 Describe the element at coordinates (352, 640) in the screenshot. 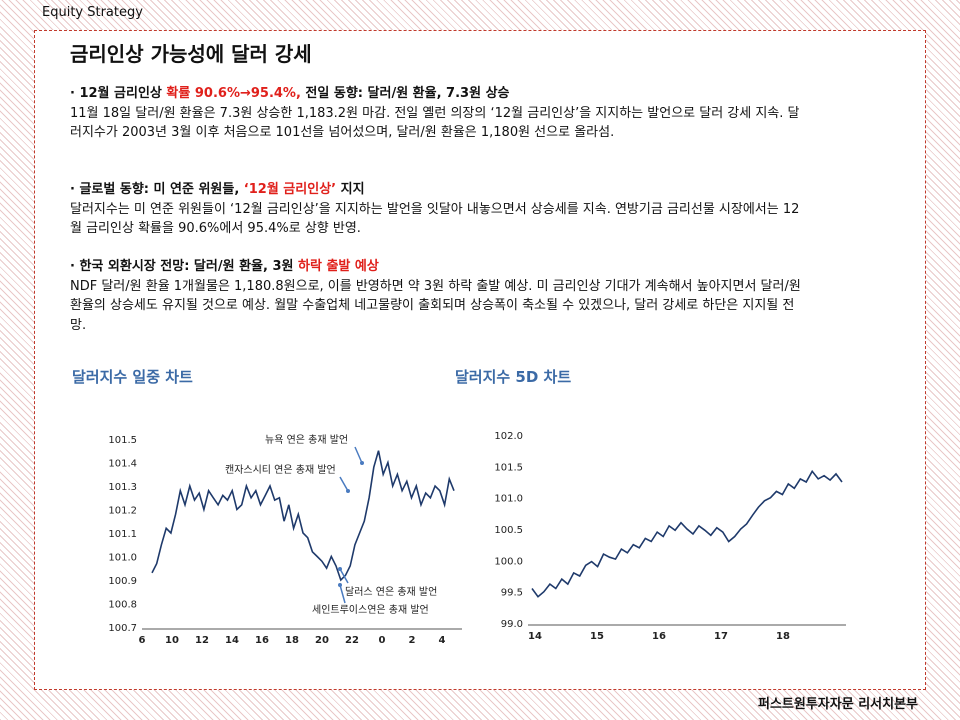

I see `chart-1-xtick: 22` at that location.